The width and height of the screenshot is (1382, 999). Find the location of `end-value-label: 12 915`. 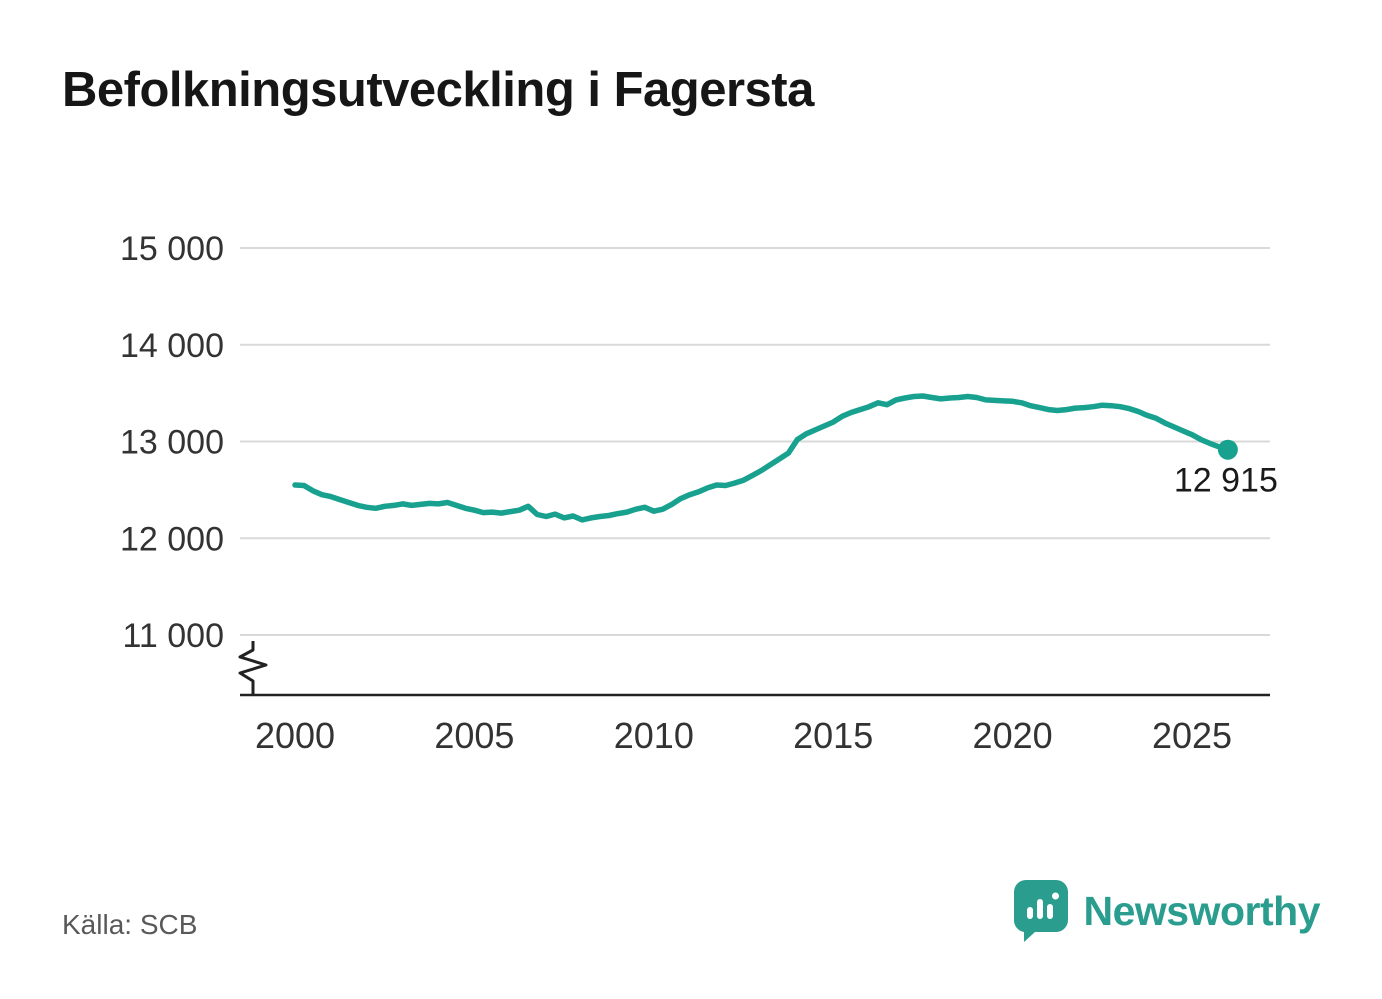

end-value-label: 12 915 is located at coordinates (1226, 481).